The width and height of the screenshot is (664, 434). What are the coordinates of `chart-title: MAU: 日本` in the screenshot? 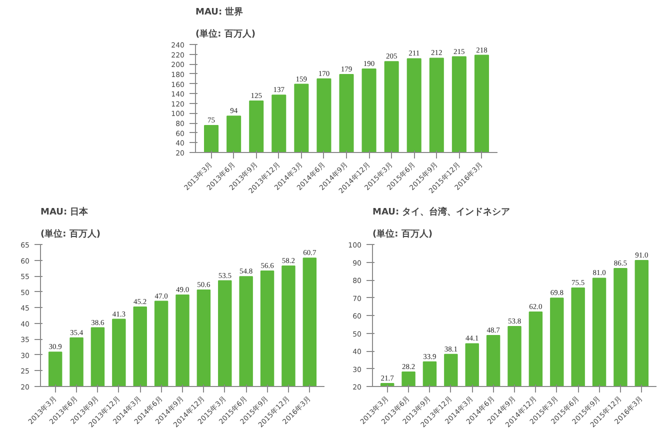 It's located at (65, 212).